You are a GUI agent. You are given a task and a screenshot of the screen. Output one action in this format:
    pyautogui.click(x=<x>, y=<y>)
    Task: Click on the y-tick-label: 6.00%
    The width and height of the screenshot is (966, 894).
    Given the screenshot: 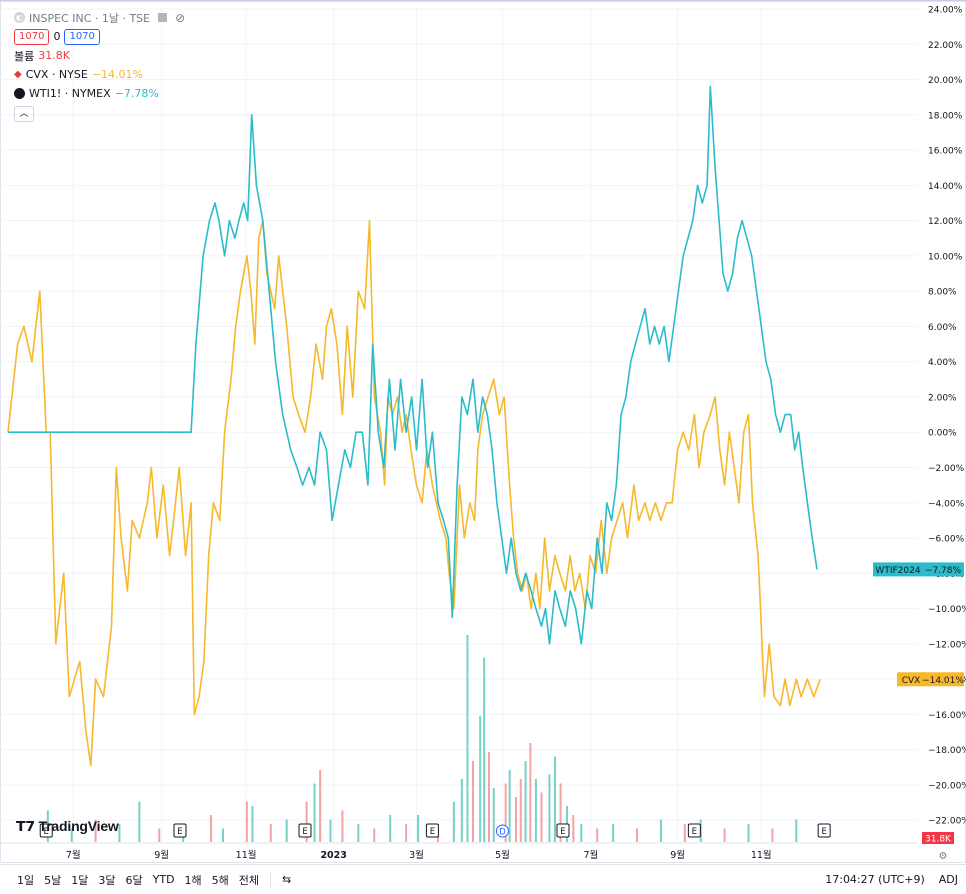 What is the action you would take?
    pyautogui.click(x=942, y=328)
    